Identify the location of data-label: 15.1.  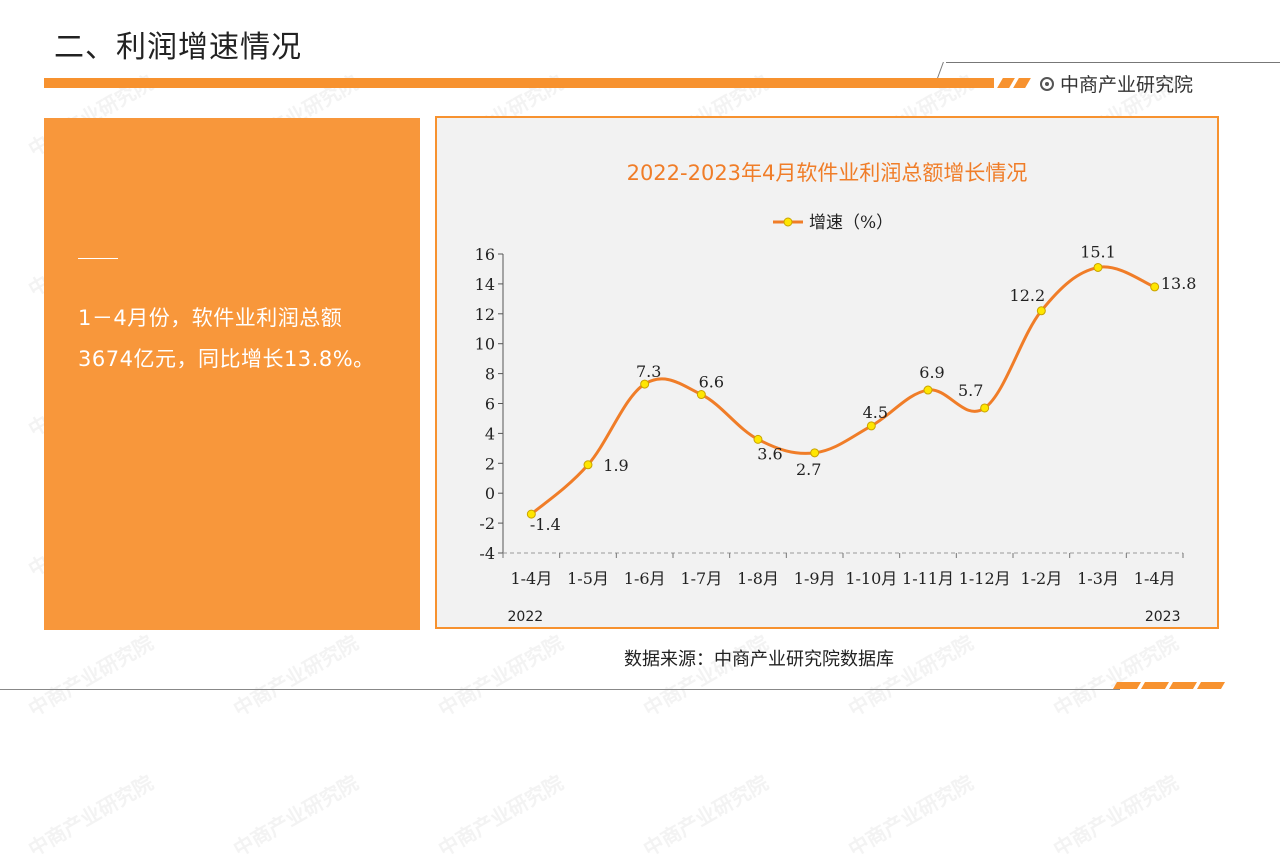
(1098, 251).